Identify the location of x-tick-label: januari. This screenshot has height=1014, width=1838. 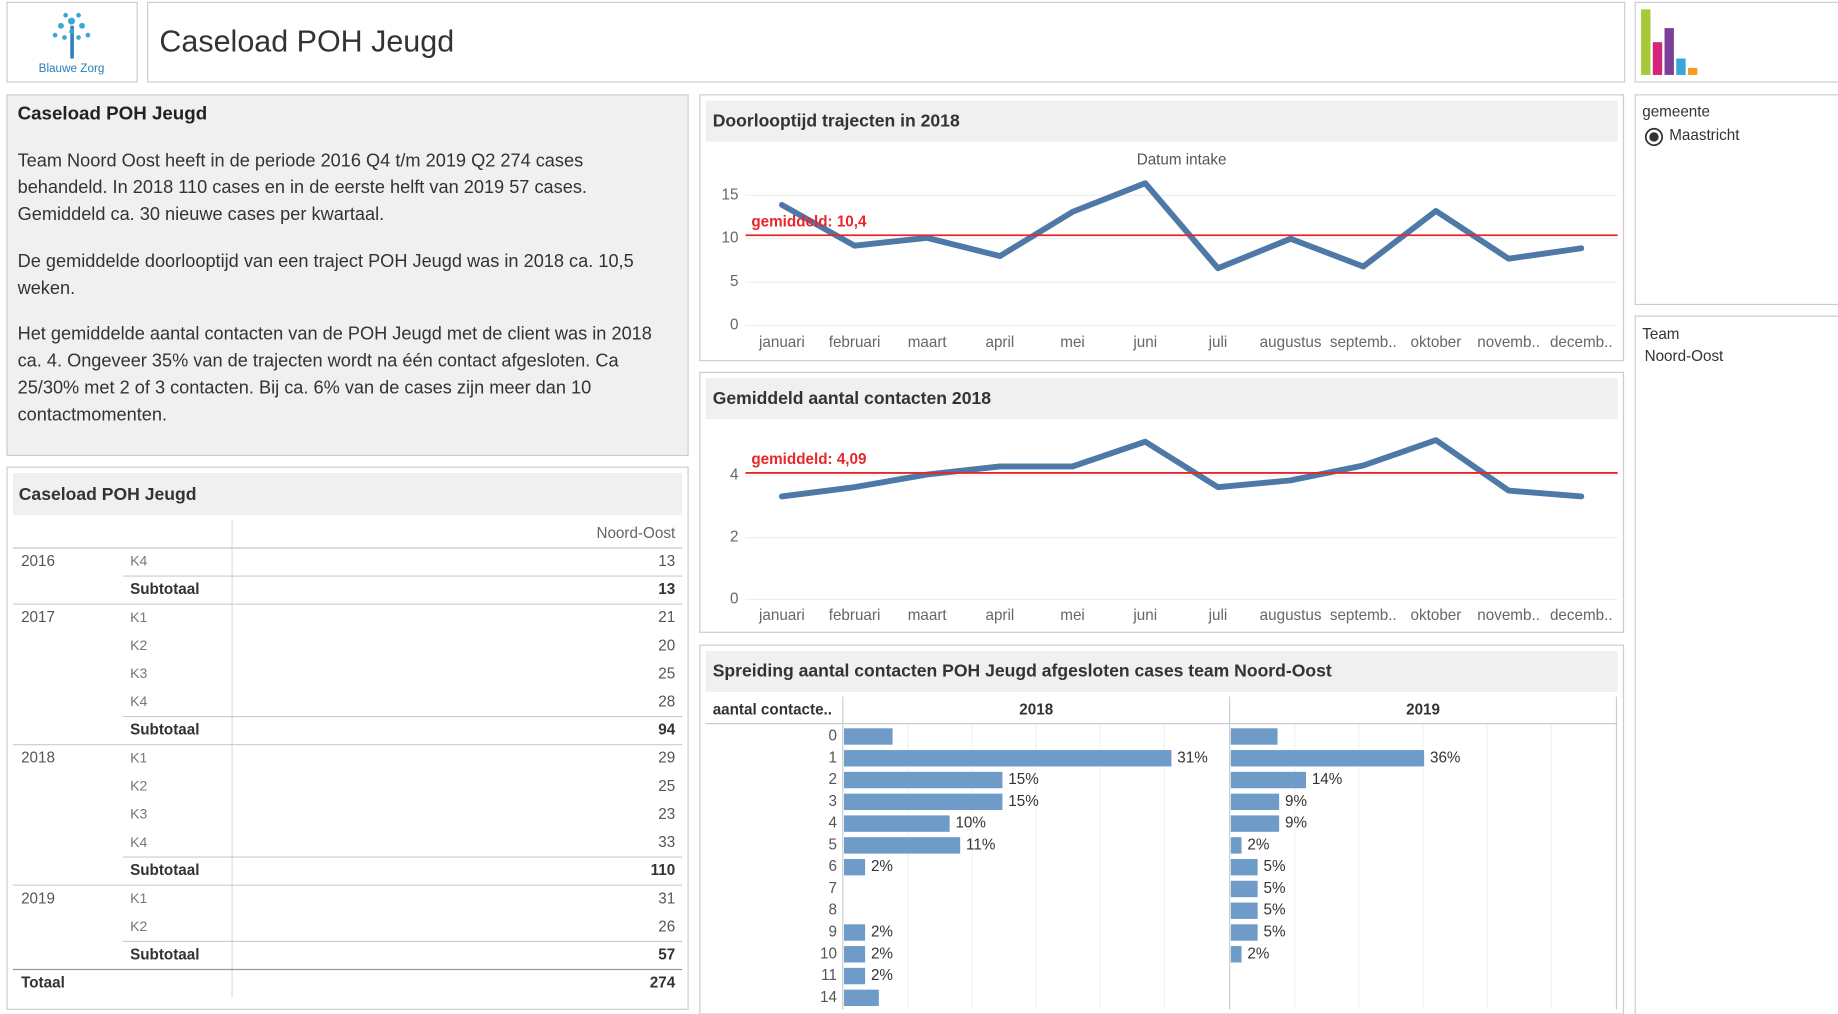
(781, 342).